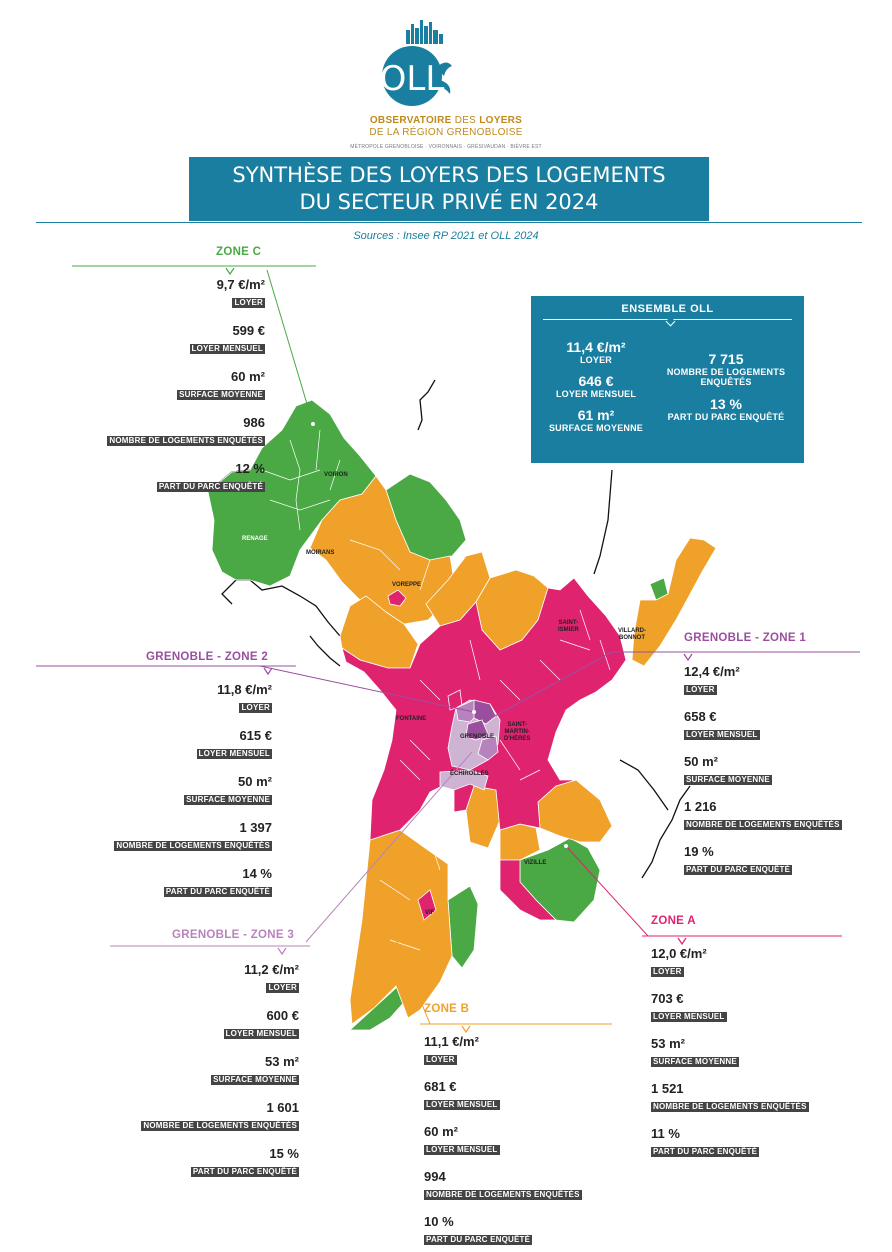 The width and height of the screenshot is (892, 1252). Describe the element at coordinates (726, 372) in the screenshot. I see `ensemble-logements-label-1: NOMBRE DE LOGEMENTS` at that location.